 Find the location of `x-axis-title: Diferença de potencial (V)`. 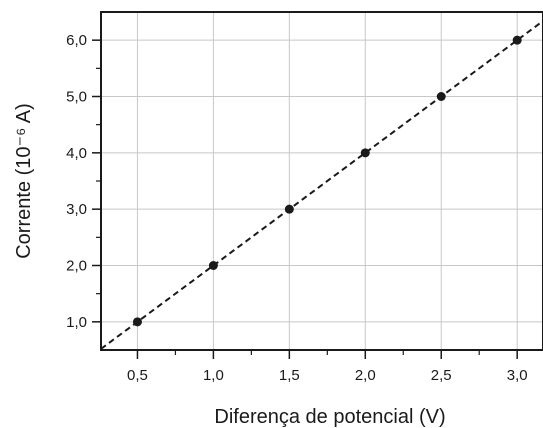

x-axis-title: Diferença de potencial (V) is located at coordinates (329, 417).